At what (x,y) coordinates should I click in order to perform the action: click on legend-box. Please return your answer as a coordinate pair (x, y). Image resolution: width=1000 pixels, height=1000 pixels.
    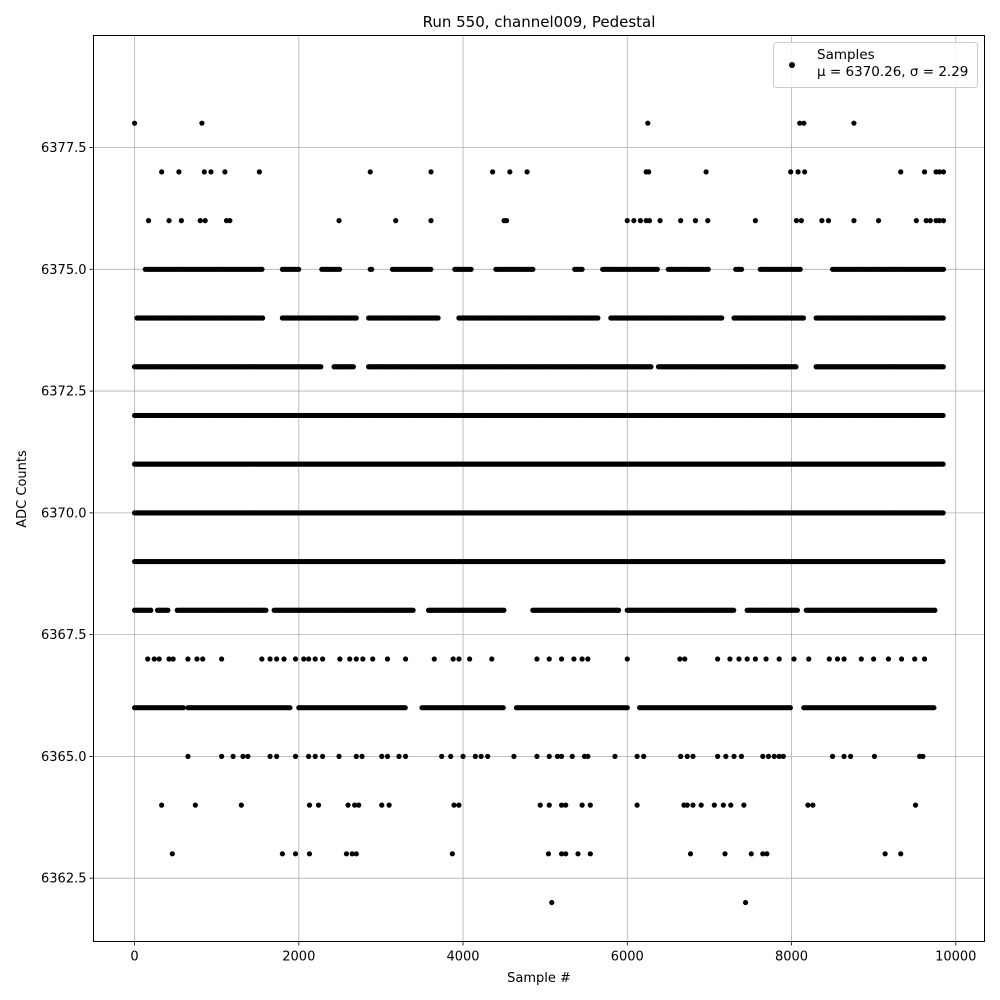
    Looking at the image, I should click on (875, 65).